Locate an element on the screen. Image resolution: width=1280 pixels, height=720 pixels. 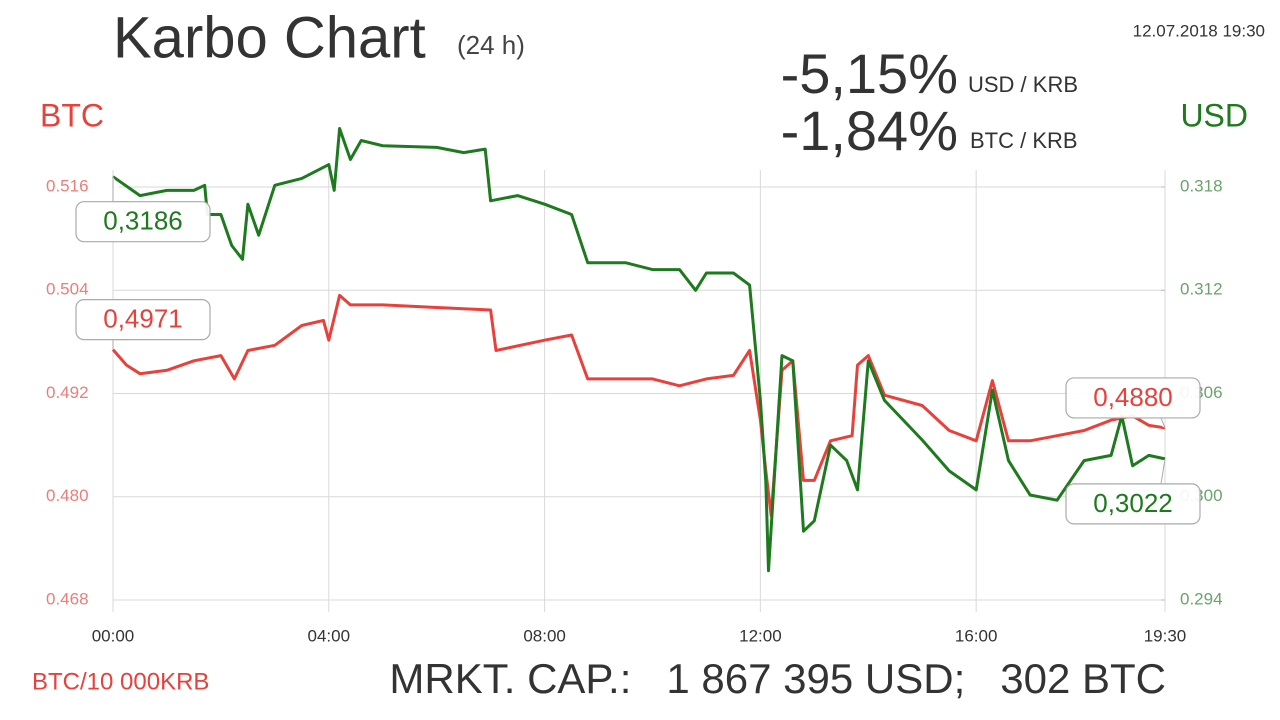
x-tick-label: 12:00 is located at coordinates (760, 635).